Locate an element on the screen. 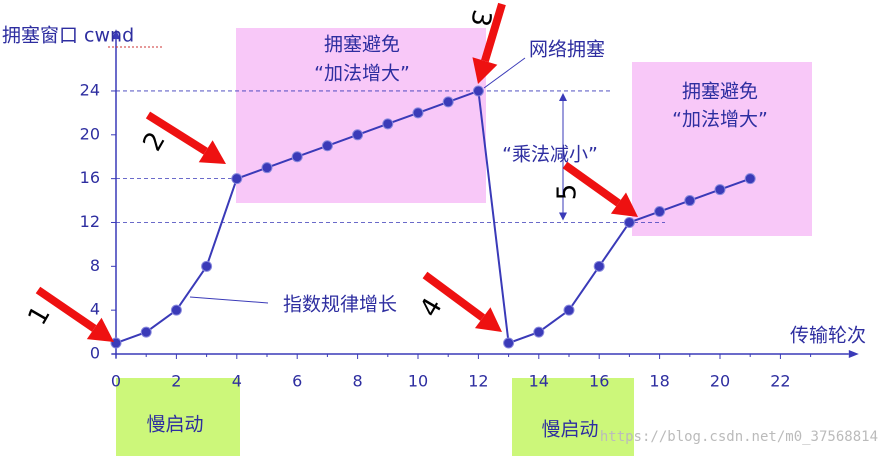 This screenshot has height=458, width=884. x-tick-label: 20 is located at coordinates (720, 381).